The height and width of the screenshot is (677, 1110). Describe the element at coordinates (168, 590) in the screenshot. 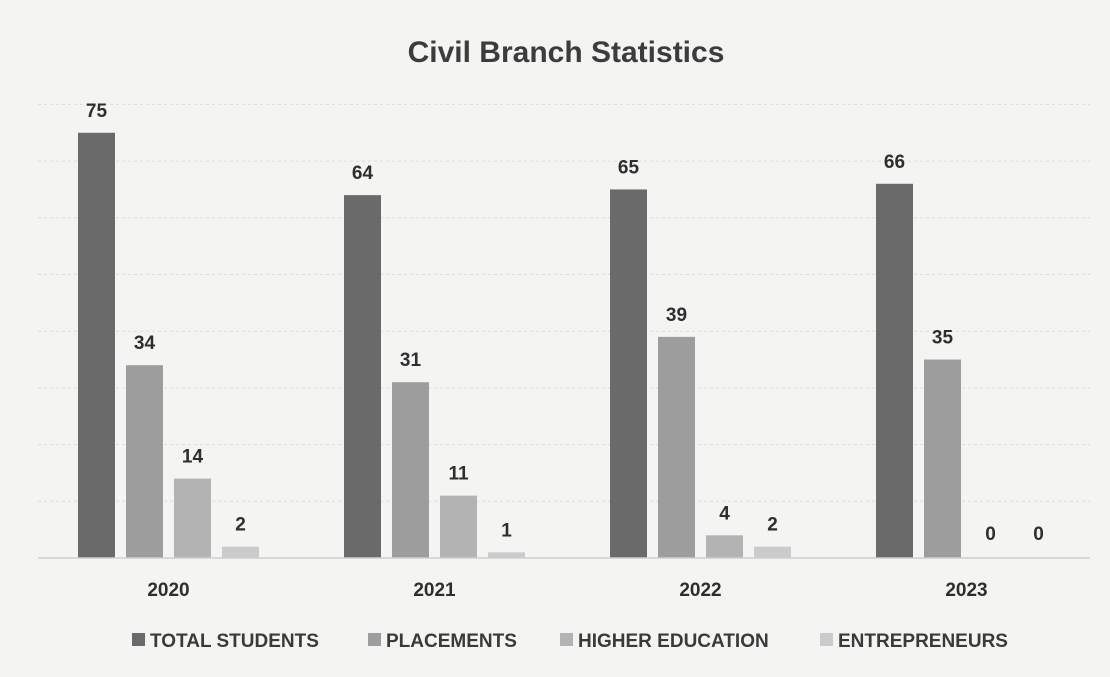

I see `category-label: 2020` at that location.